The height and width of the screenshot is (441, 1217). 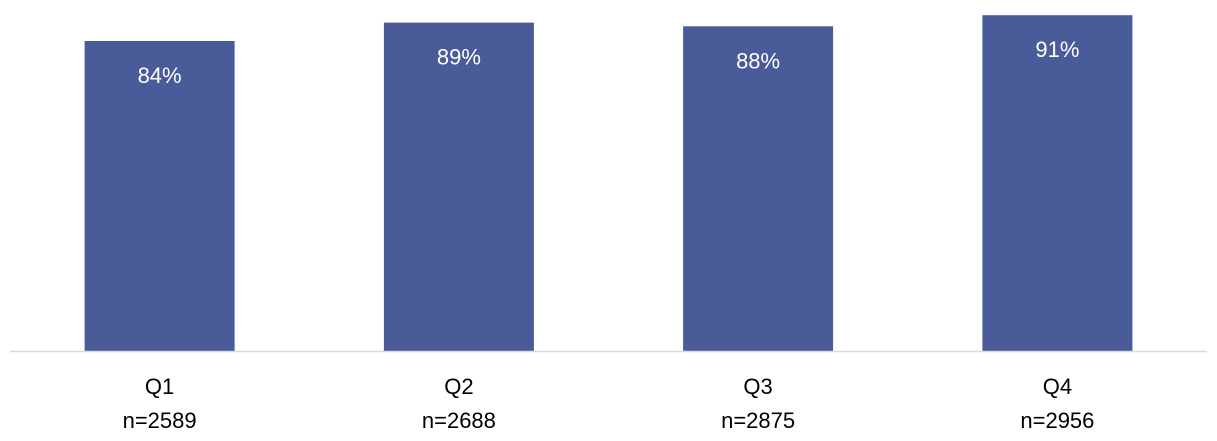 I want to click on data-label-q2: 89%, so click(x=459, y=57).